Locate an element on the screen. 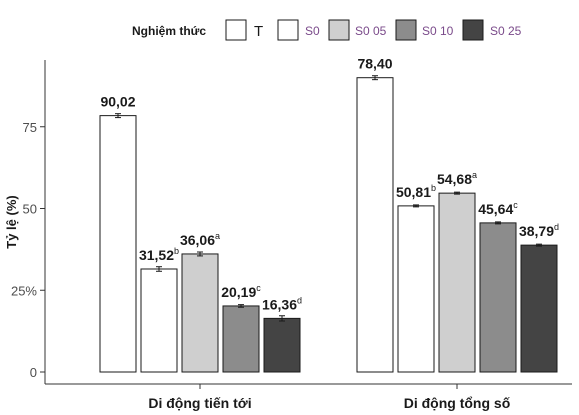 This screenshot has width=579, height=415. category-label: Di động tiến tới is located at coordinates (199, 403).